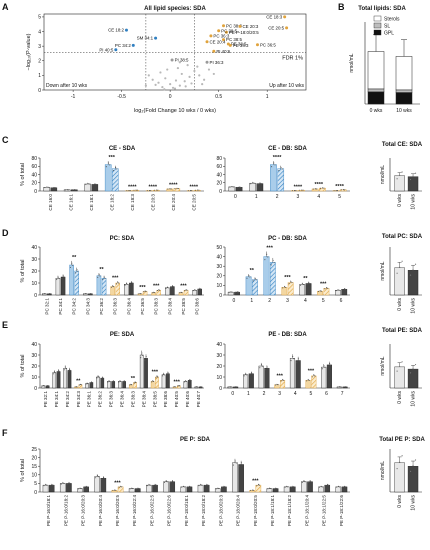 Image resolution: width=430 pixels, height=550 pixels. Describe the element at coordinates (219, 356) in the screenshot. I see `y-tick-label-E2: 30` at that location.